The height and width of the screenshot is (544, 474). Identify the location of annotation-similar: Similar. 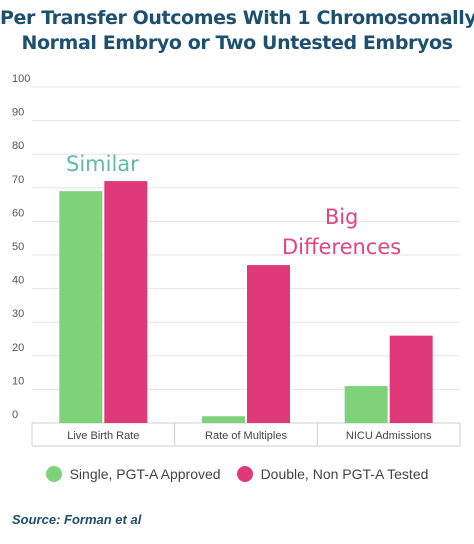
(102, 164).